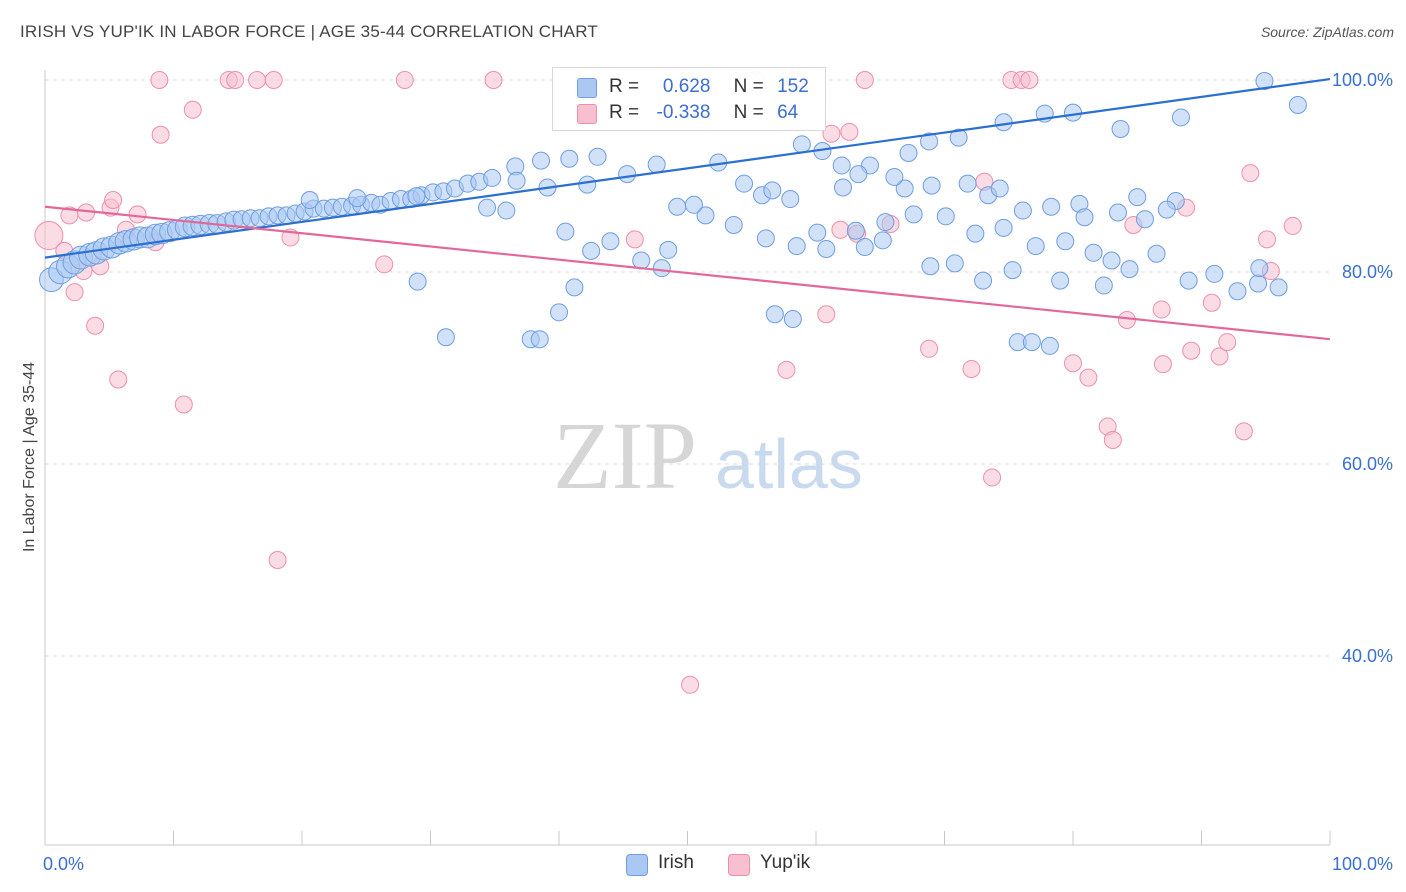 This screenshot has width=1406, height=892. I want to click on series-legend: Irish Yup'ik, so click(703, 865).